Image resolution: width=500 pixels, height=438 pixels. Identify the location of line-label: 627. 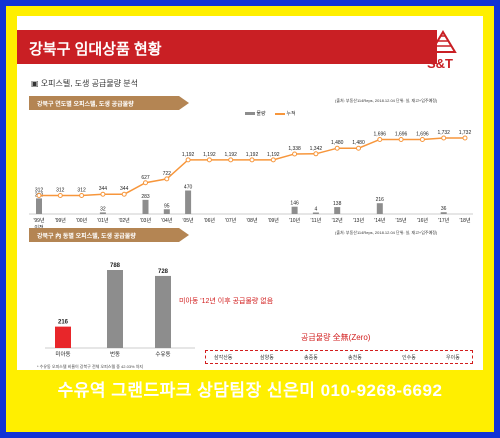
(145, 178).